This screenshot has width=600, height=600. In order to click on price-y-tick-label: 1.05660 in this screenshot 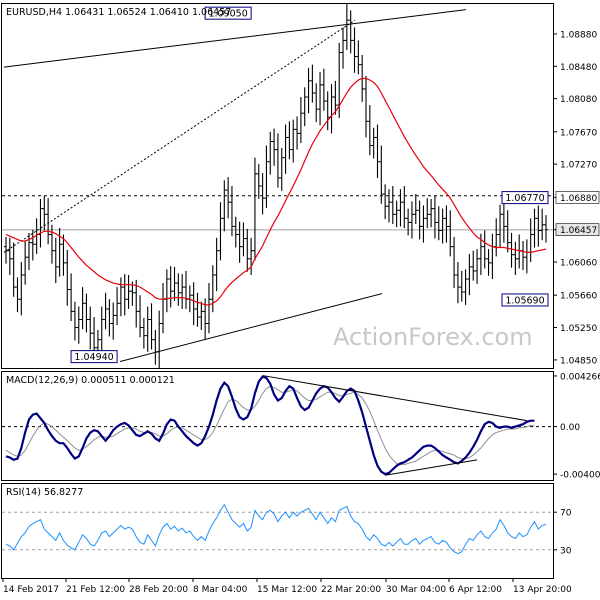, I will do `click(578, 297)`.